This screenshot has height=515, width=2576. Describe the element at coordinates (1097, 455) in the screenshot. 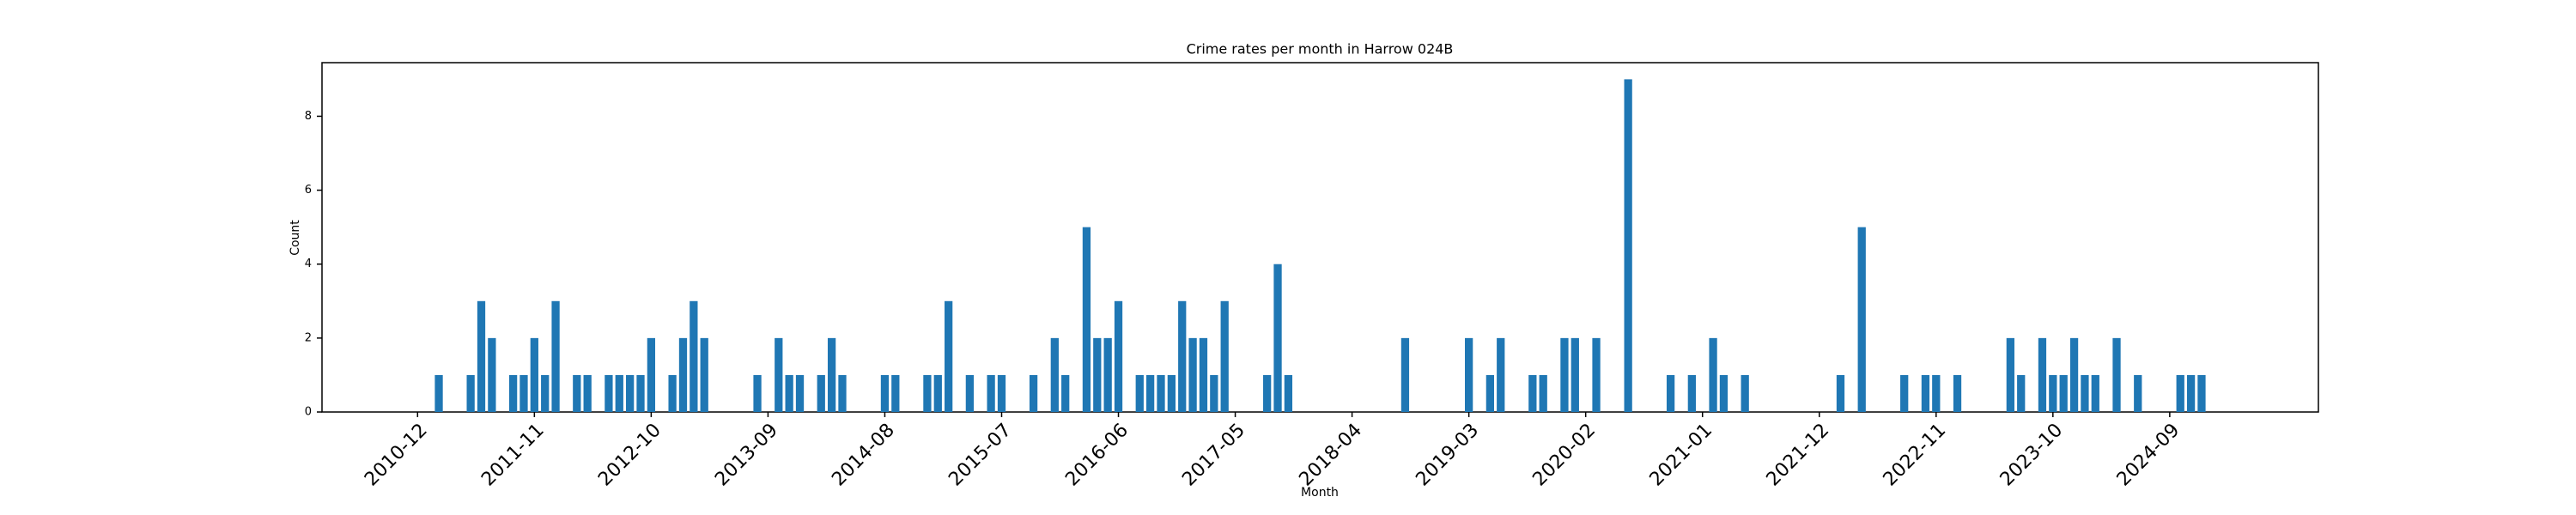

I see `x-tick-label: 2016-06` at that location.